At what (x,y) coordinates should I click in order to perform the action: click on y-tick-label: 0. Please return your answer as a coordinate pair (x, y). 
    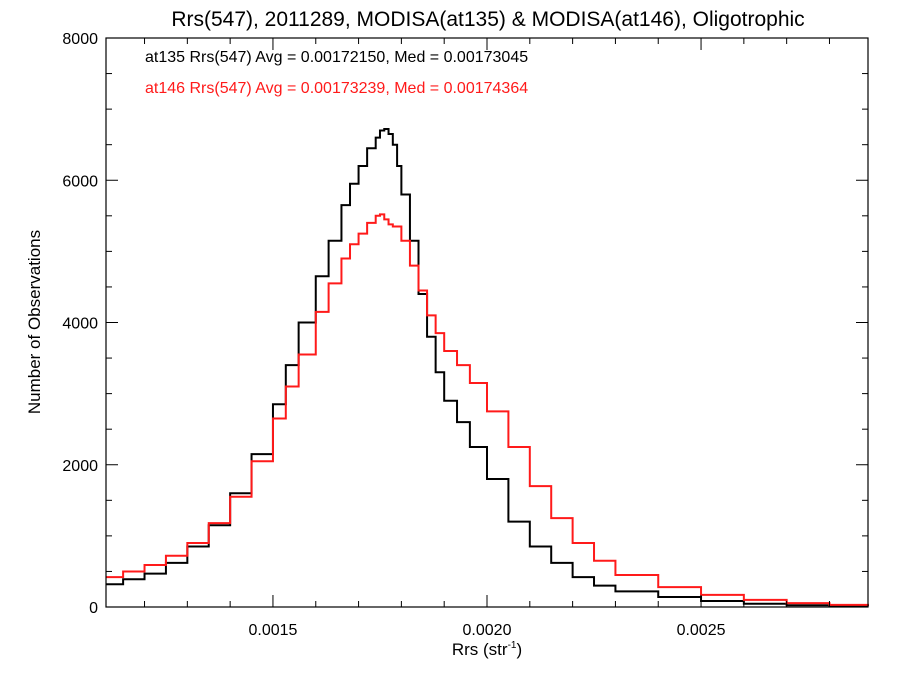
    Looking at the image, I should click on (93, 608).